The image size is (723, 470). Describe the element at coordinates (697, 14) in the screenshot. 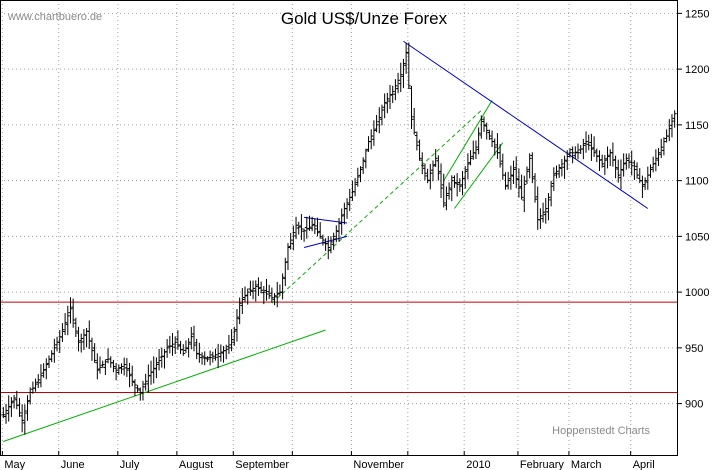

I see `y-tick-label: 1250` at that location.